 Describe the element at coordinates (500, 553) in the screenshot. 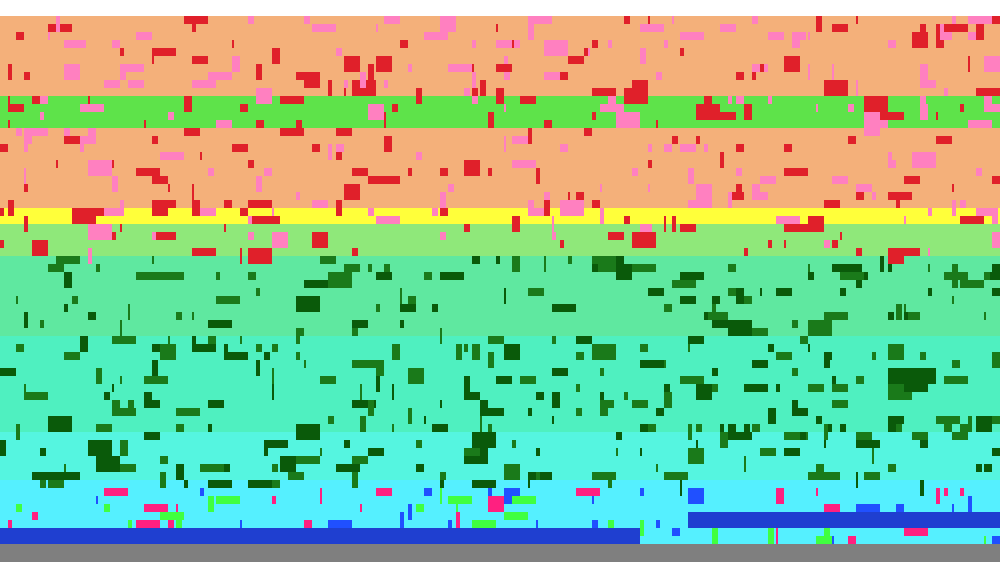

I see `bottom-gray-bar` at that location.